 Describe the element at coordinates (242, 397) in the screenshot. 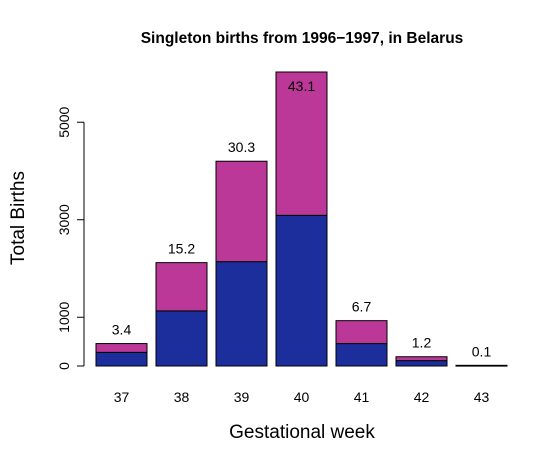

I see `x-tick-label: 39` at that location.